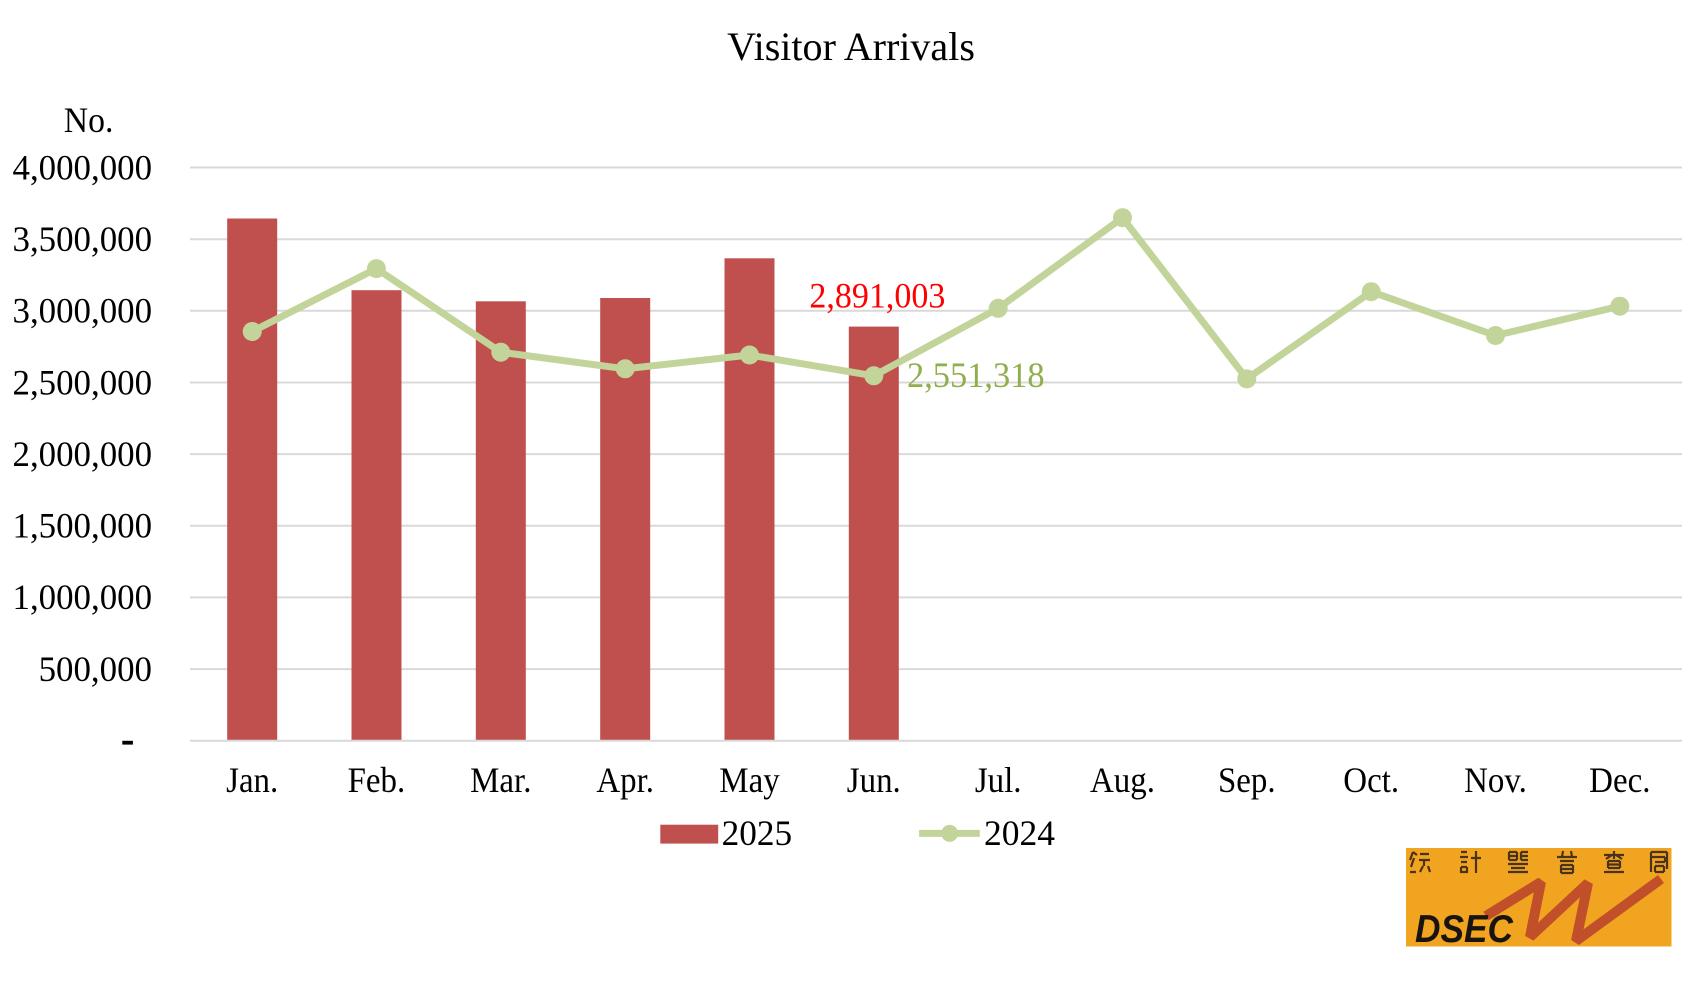 The image size is (1701, 988). Describe the element at coordinates (252, 780) in the screenshot. I see `svg-text: Jan.` at that location.